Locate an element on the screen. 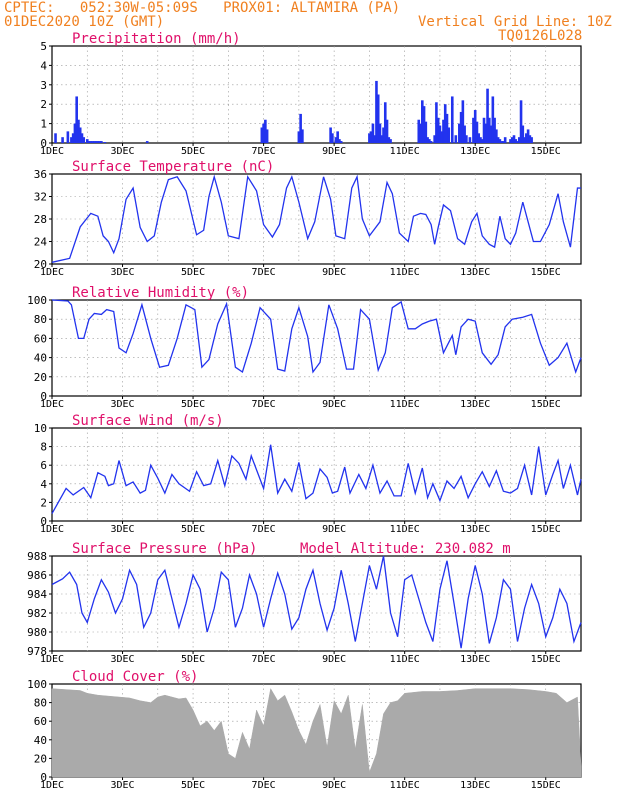  wind-xtick-label: 1DEC is located at coordinates (52, 529).